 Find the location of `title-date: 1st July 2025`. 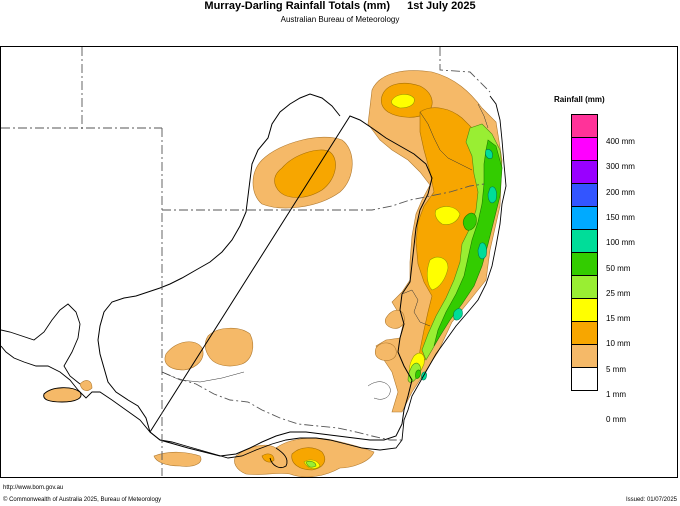

title-date: 1st July 2025 is located at coordinates (441, 6).